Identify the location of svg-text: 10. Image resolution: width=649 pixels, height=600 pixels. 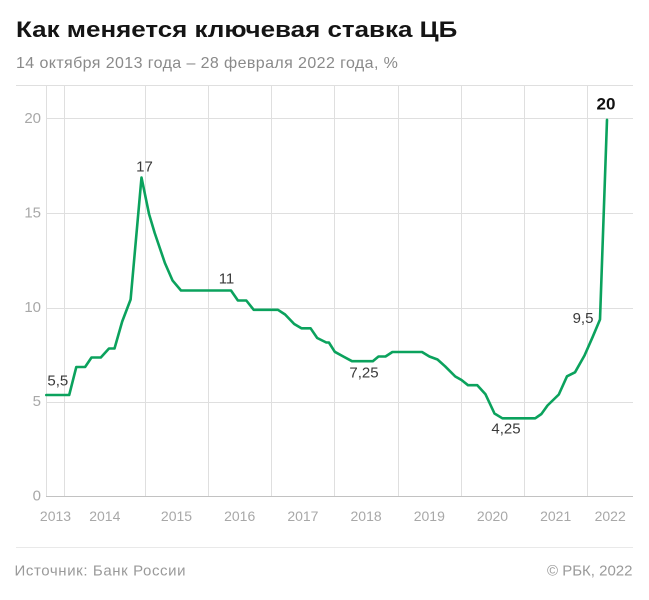
(32, 307).